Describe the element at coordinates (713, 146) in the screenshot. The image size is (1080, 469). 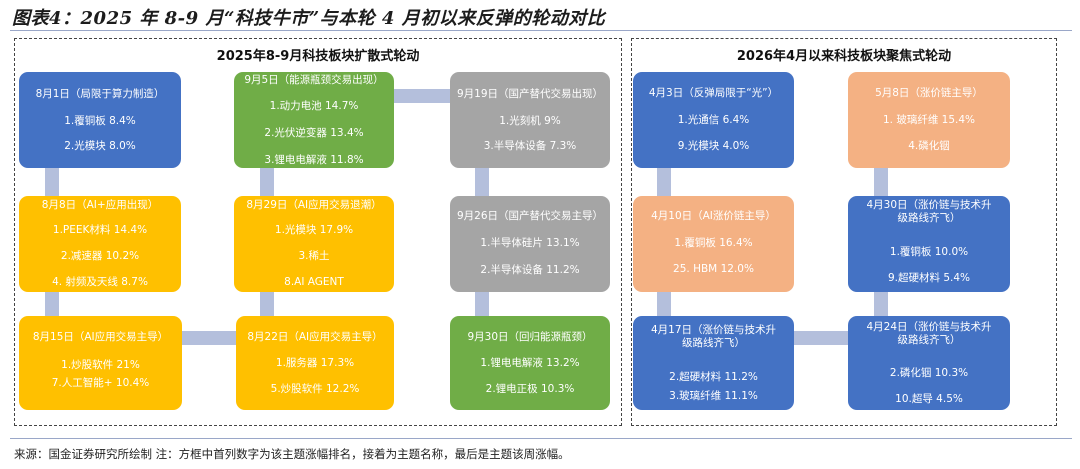
I see `node-apr3-item-2: 9.光模块 4.0%` at that location.